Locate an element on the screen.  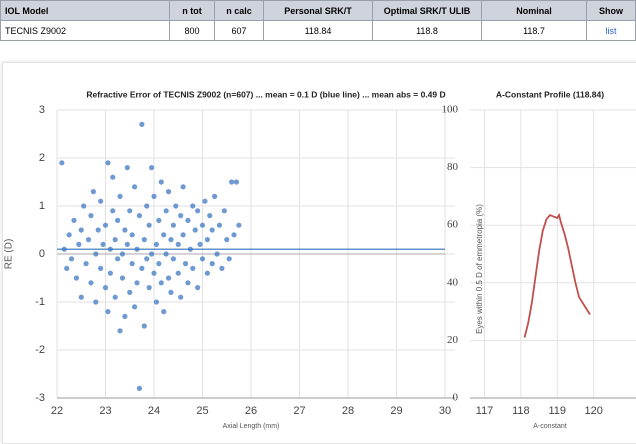
list-link: list is located at coordinates (611, 30).